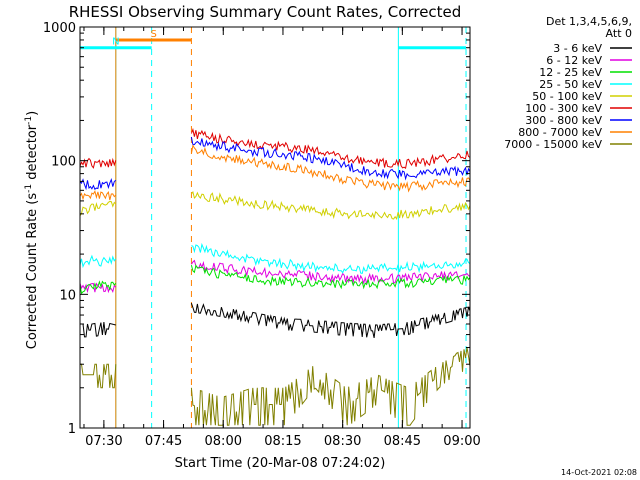 The width and height of the screenshot is (640, 480). I want to click on flag-bar-label: S, so click(153, 34).